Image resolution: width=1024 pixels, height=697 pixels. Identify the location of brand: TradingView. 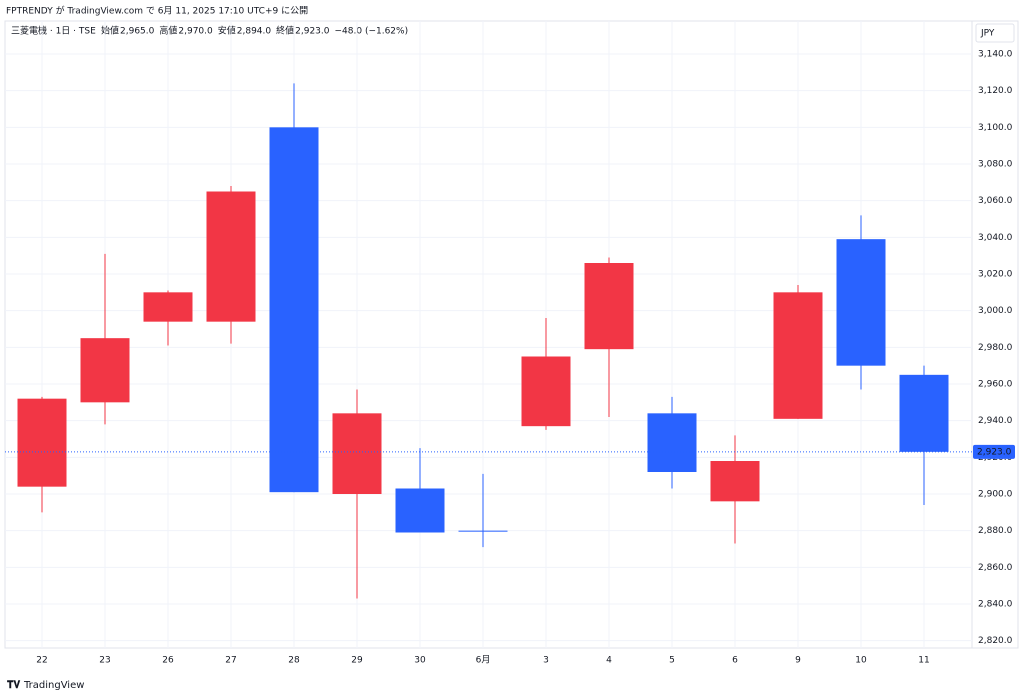
(53, 685).